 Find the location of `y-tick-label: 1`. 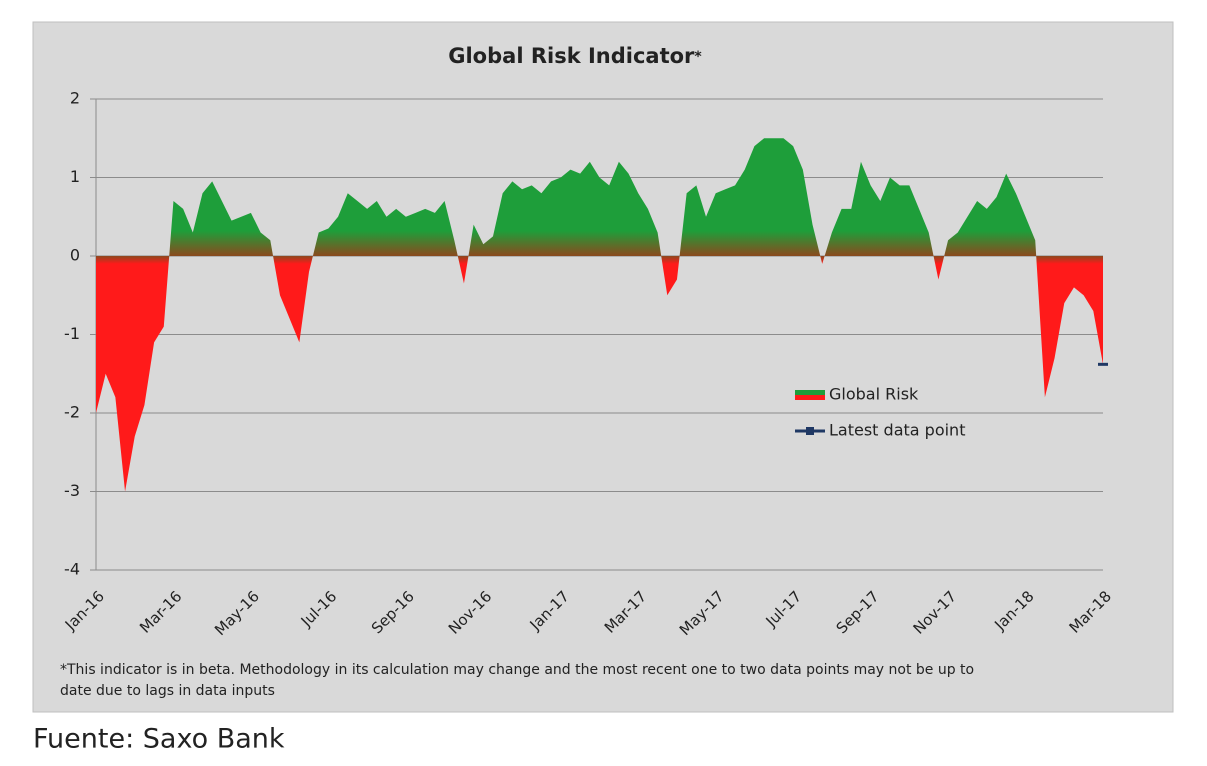

y-tick-label: 1 is located at coordinates (75, 176).